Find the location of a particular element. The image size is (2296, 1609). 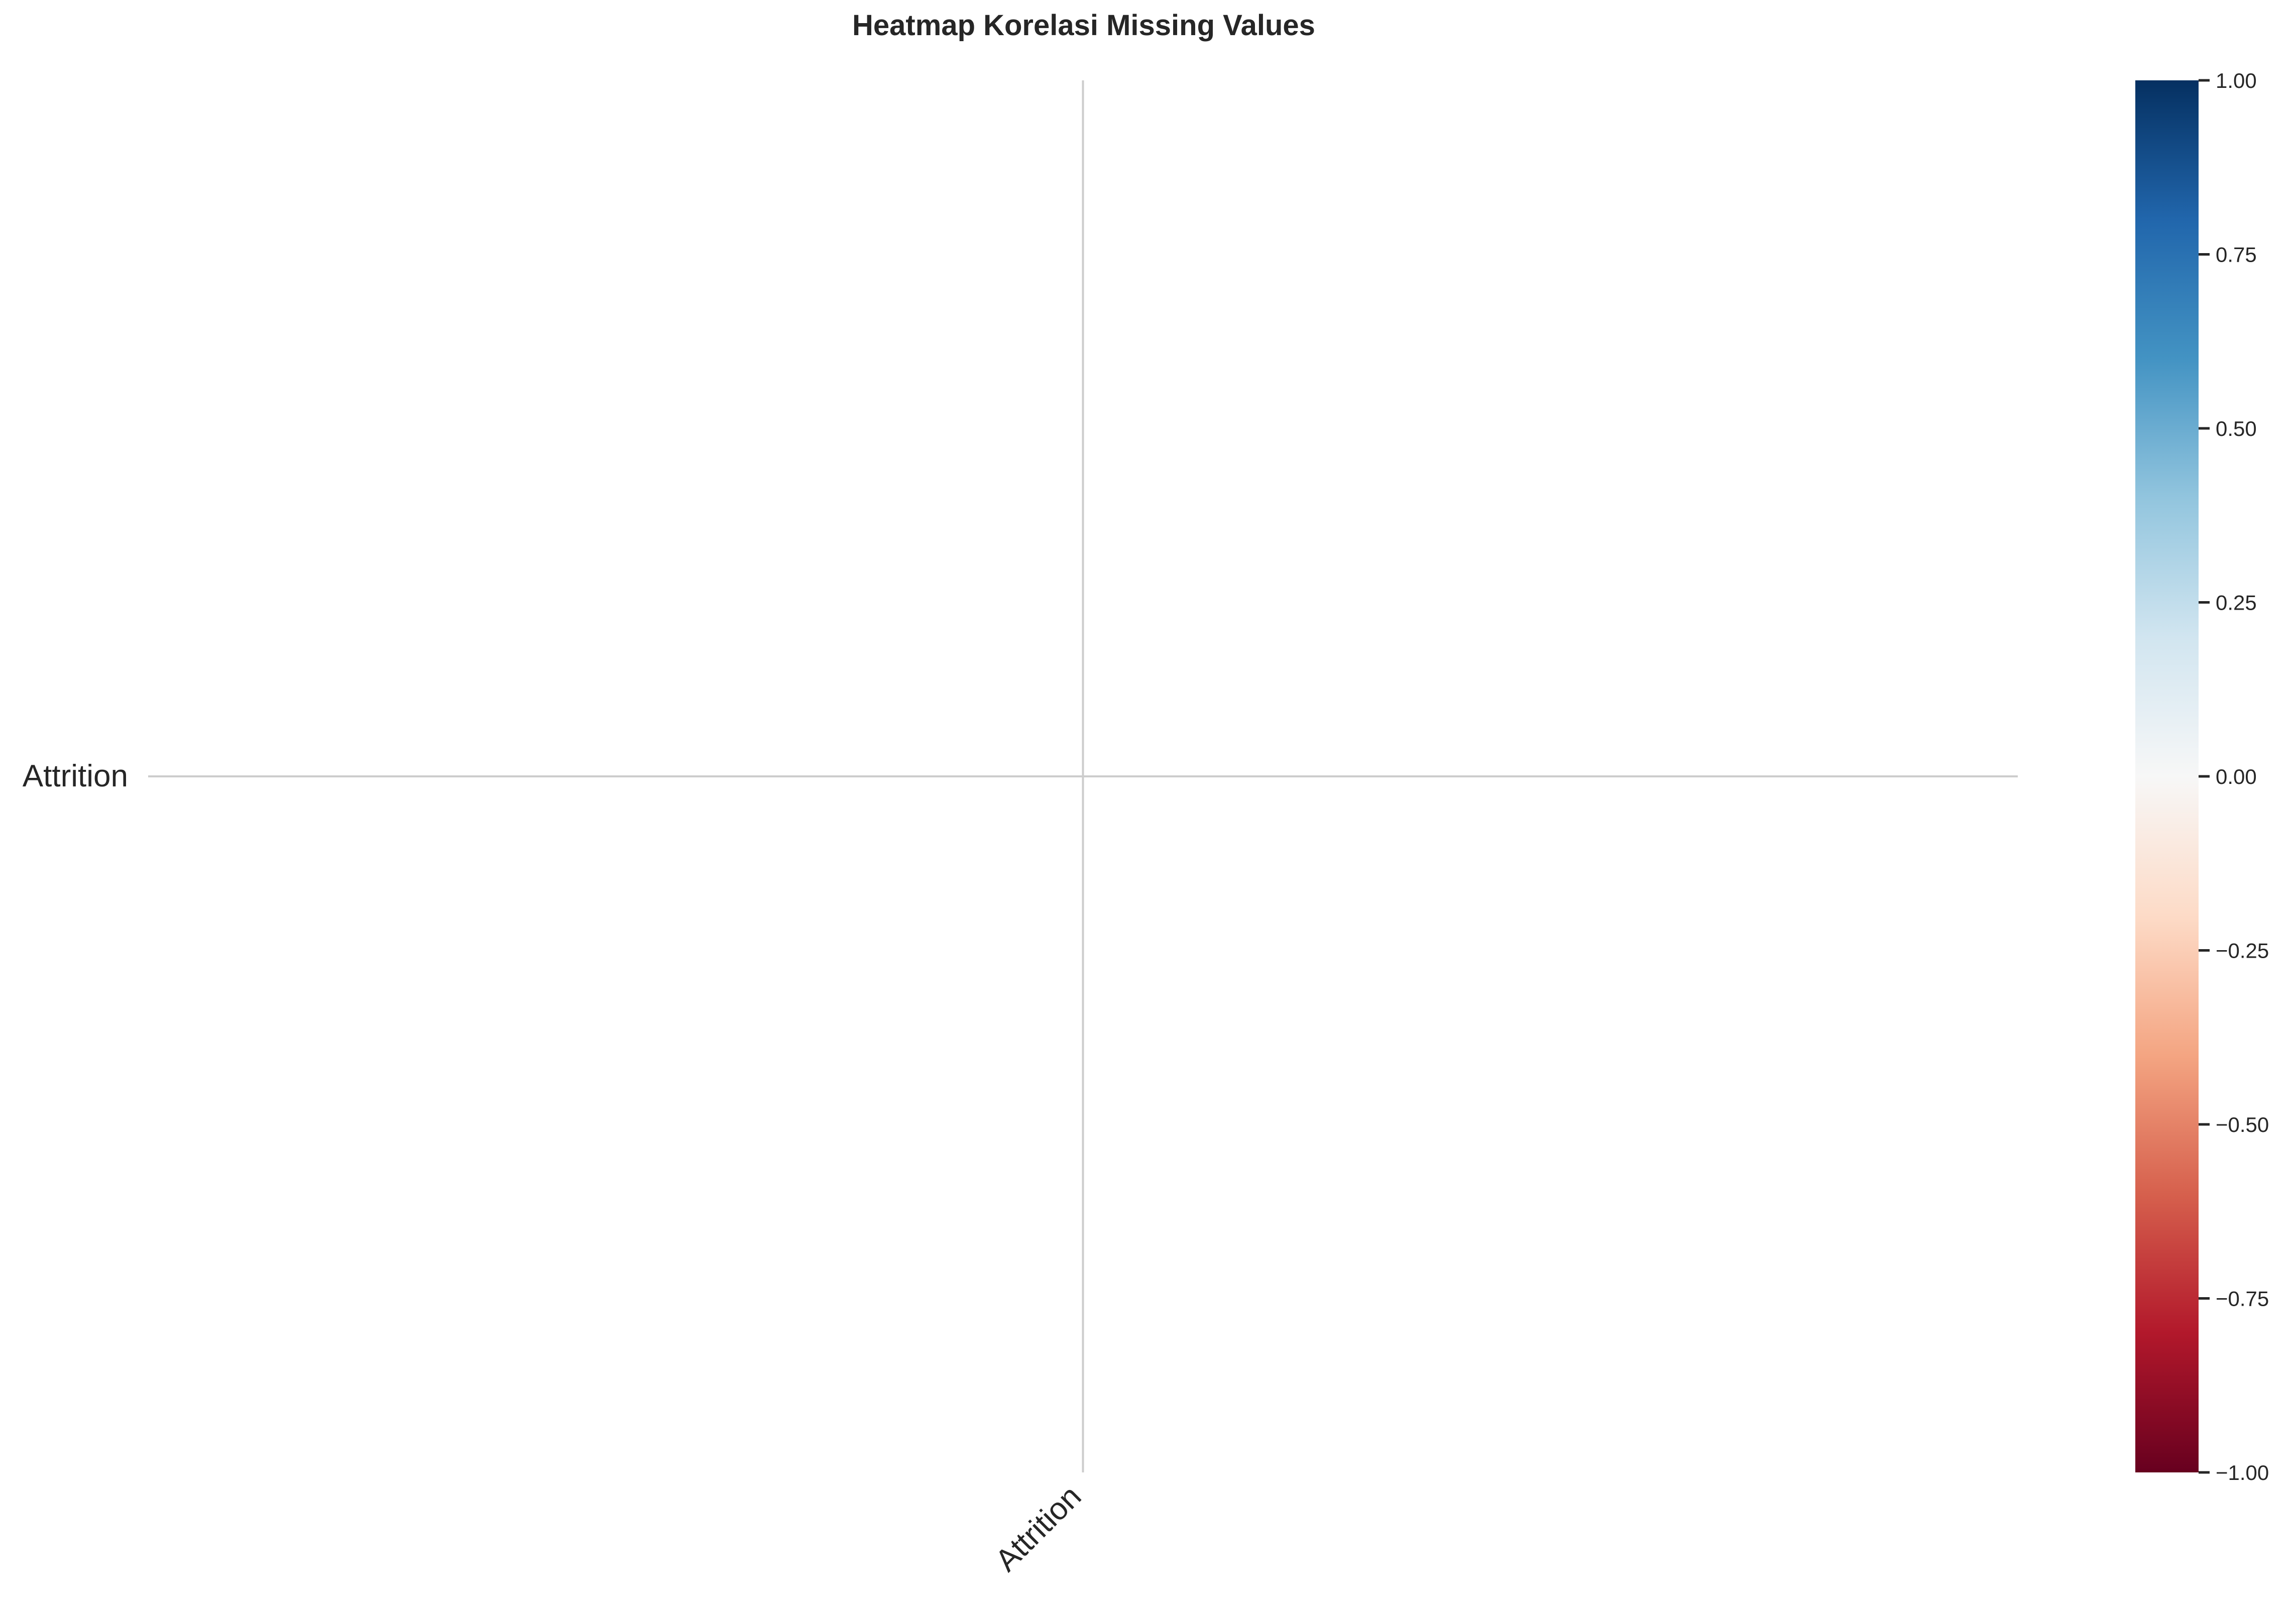

colorbar-tick-label: 0.25 is located at coordinates (2236, 603).